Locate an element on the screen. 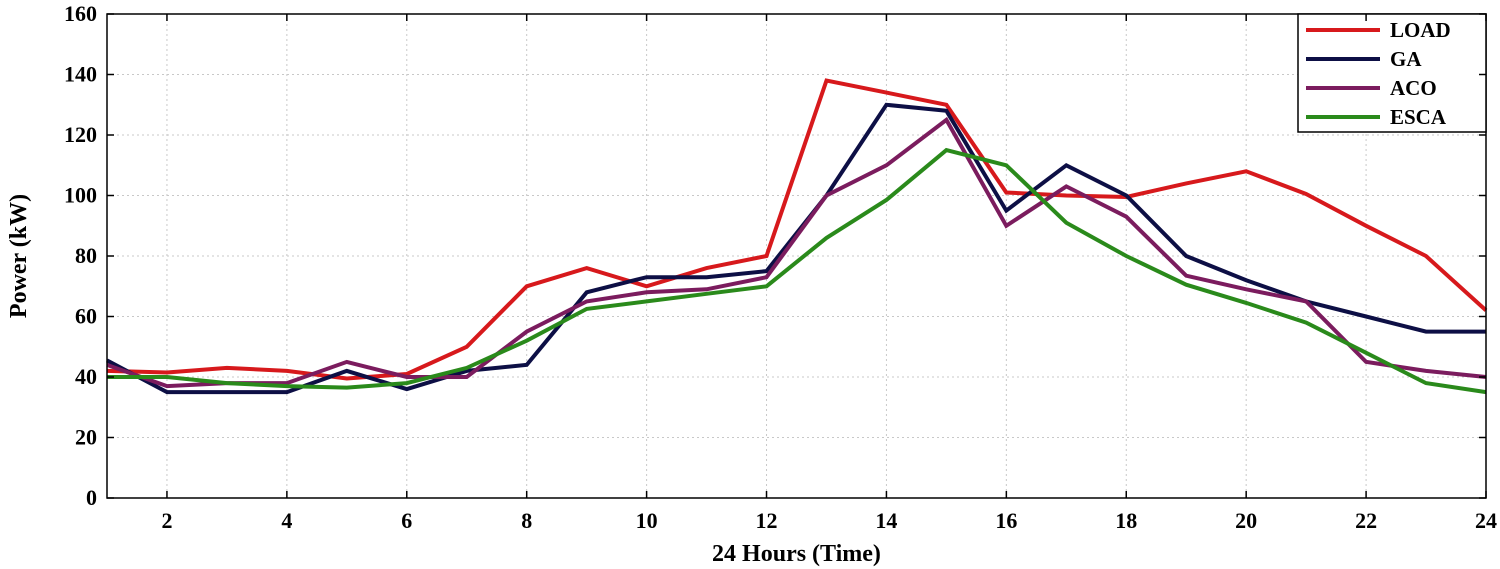 Image resolution: width=1500 pixels, height=569 pixels. legend-label-ga: GA is located at coordinates (1406, 59).